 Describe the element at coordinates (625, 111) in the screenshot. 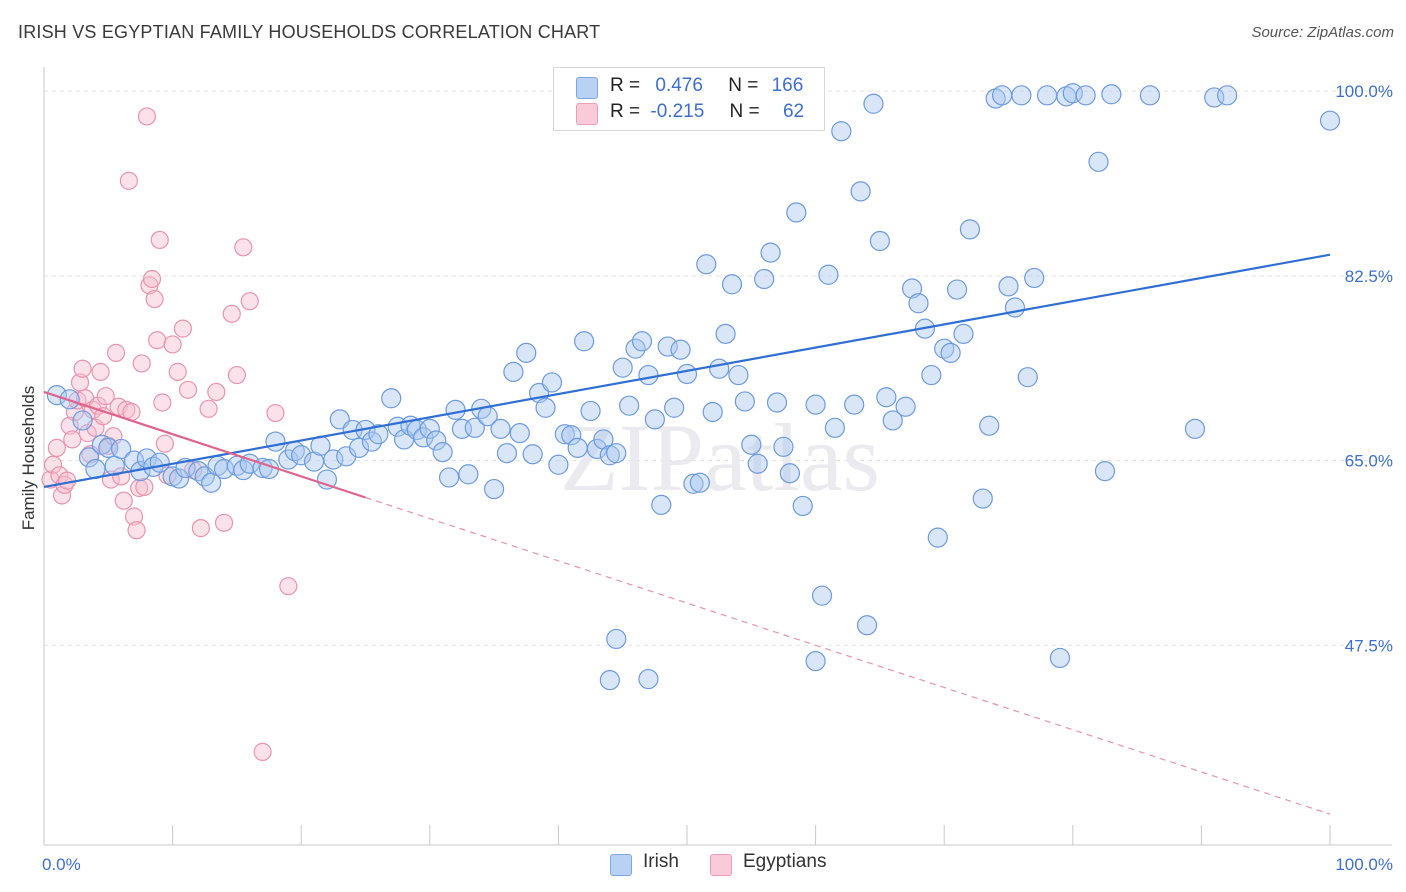

I see `r-label: R =` at that location.